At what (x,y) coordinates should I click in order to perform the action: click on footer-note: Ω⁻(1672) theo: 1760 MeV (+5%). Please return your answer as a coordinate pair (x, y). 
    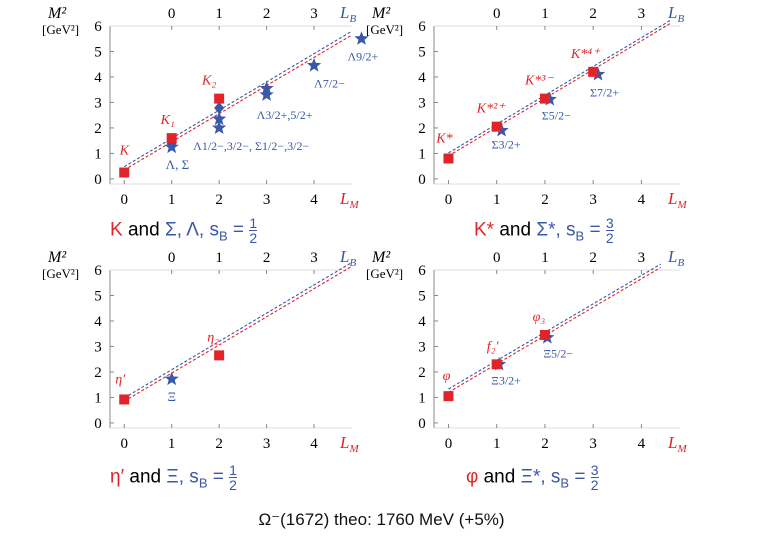
    Looking at the image, I should click on (381, 519).